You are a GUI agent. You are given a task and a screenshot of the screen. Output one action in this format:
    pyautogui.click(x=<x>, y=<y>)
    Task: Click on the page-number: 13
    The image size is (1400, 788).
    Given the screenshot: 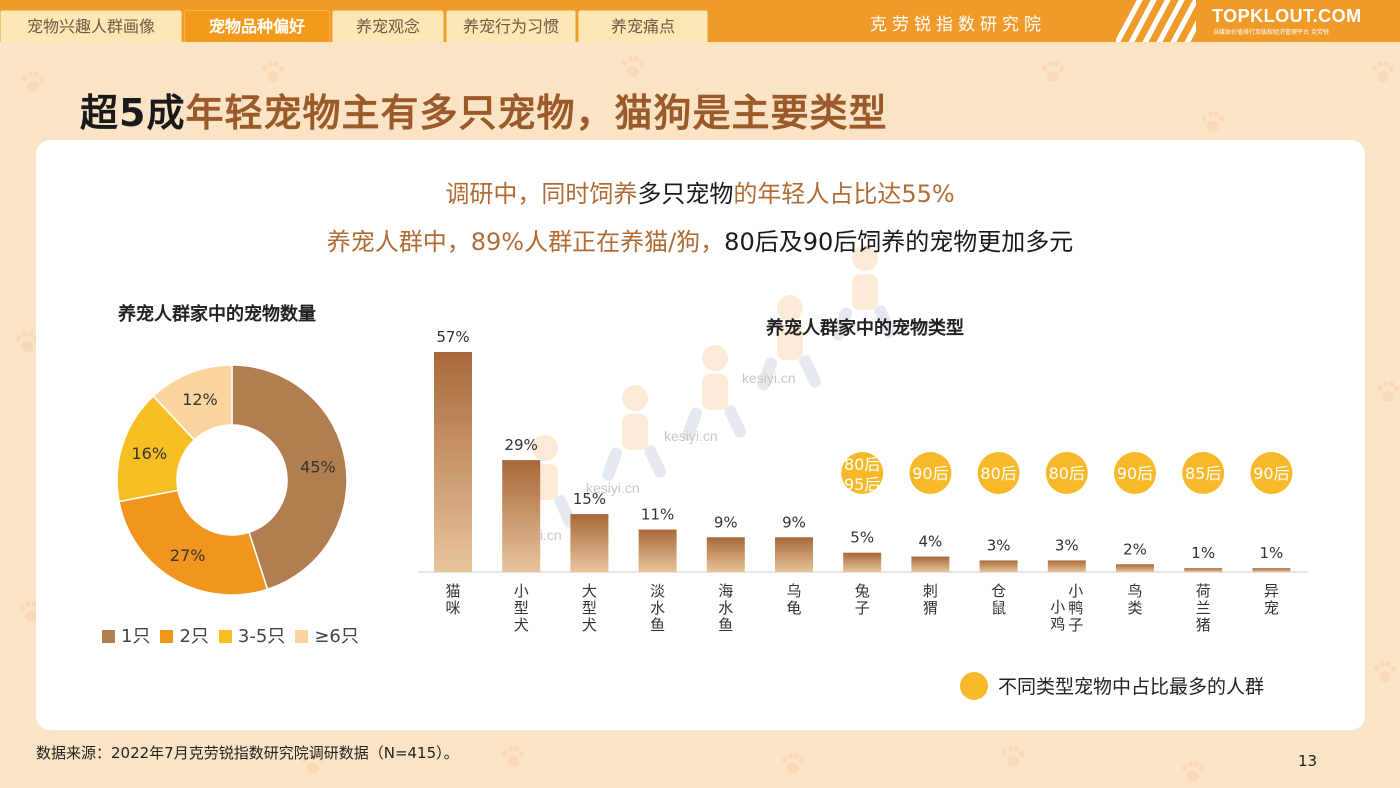 What is the action you would take?
    pyautogui.click(x=1308, y=761)
    